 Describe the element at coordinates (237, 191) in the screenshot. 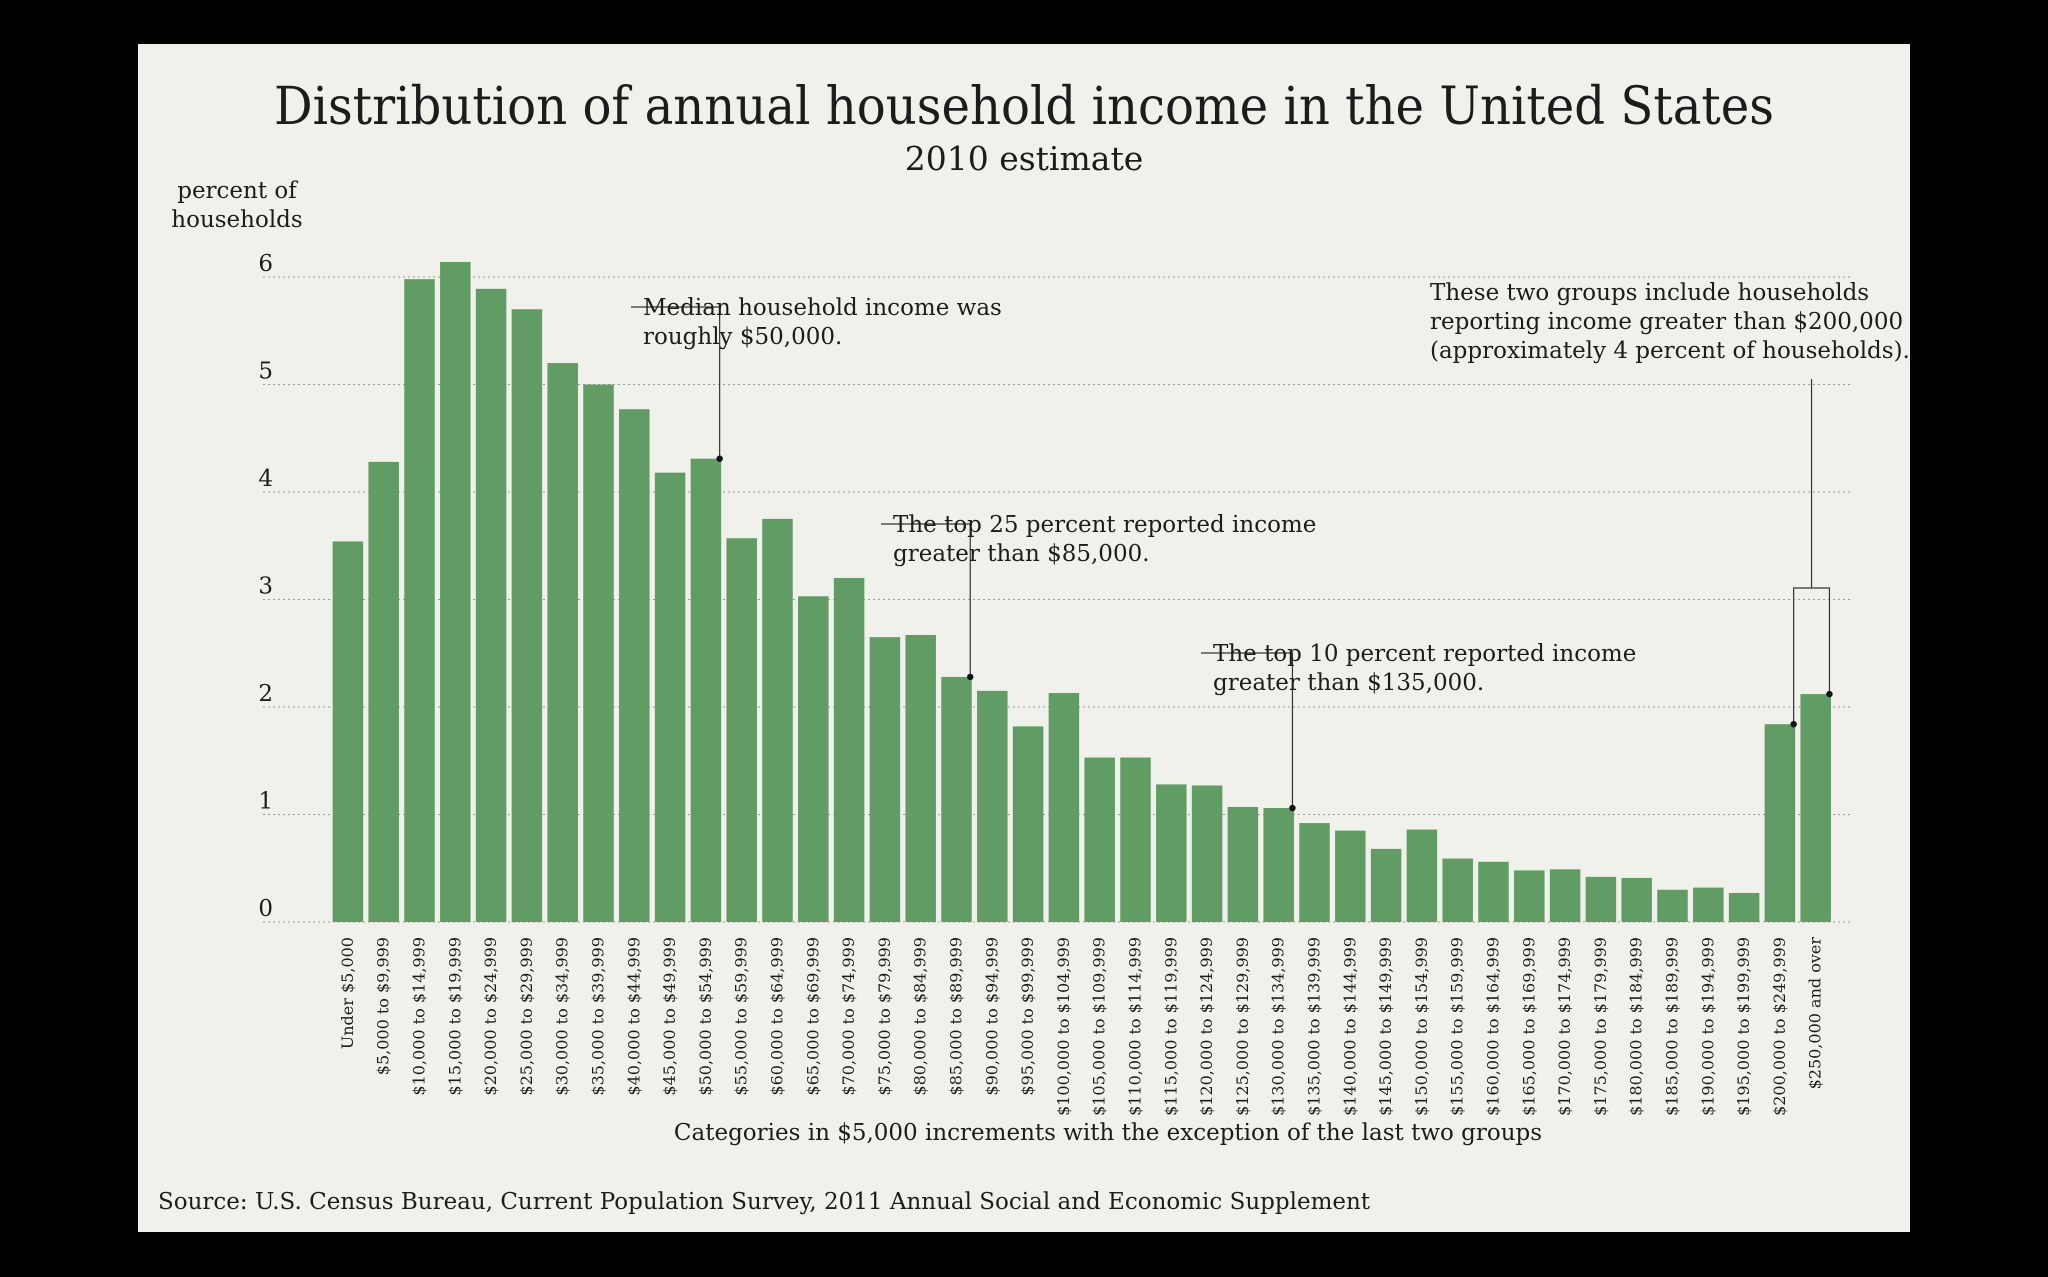

I see `y-axis-label-line-1: percent of` at that location.